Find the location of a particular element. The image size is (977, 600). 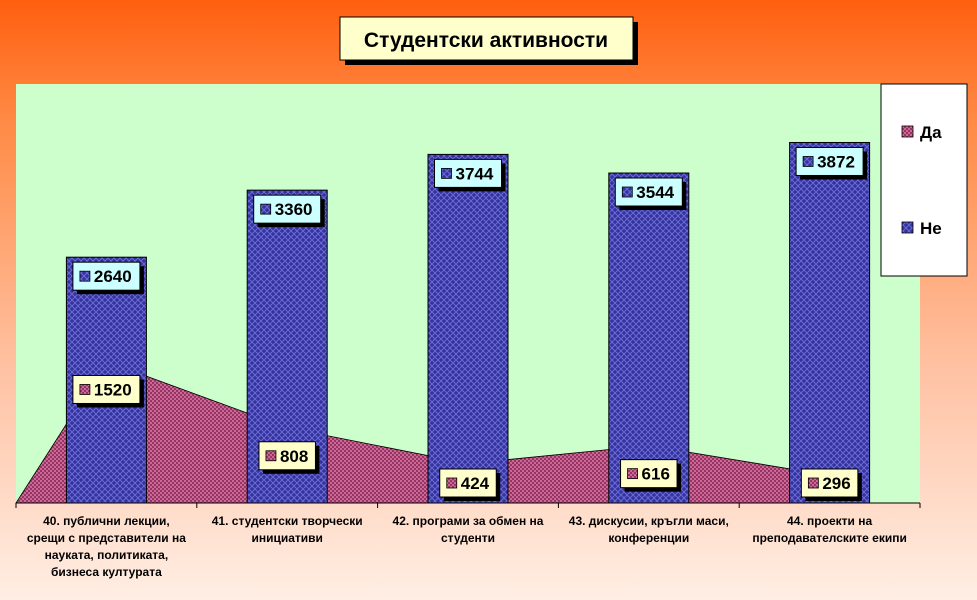

legend-swatch-da is located at coordinates (907, 131).